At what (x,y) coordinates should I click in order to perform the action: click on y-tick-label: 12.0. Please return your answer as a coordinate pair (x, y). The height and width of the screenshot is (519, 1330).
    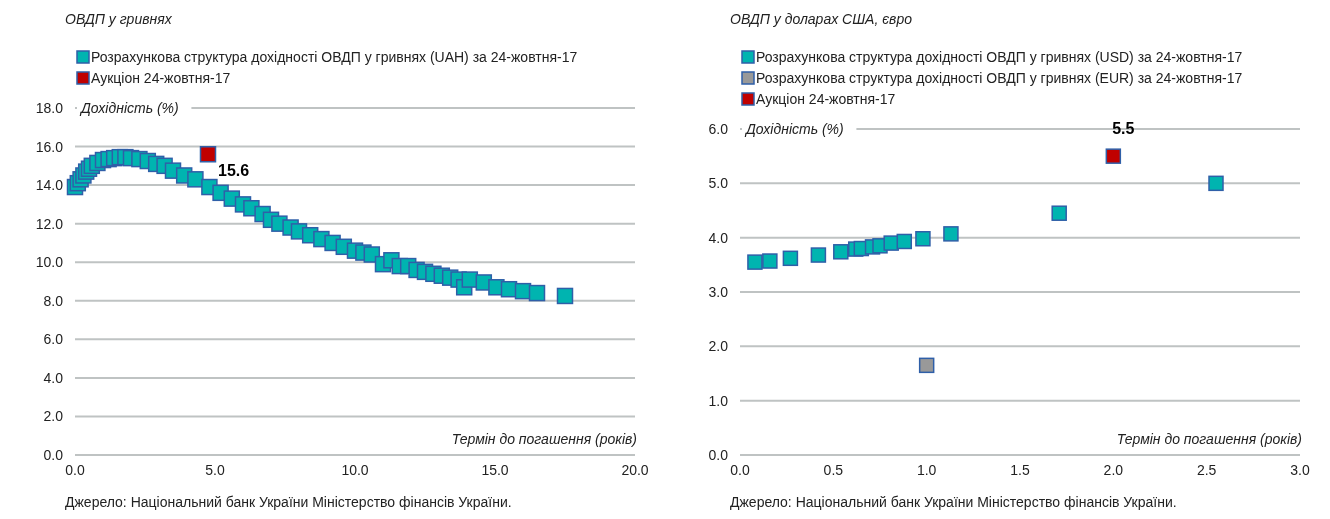
    Looking at the image, I should click on (49, 223).